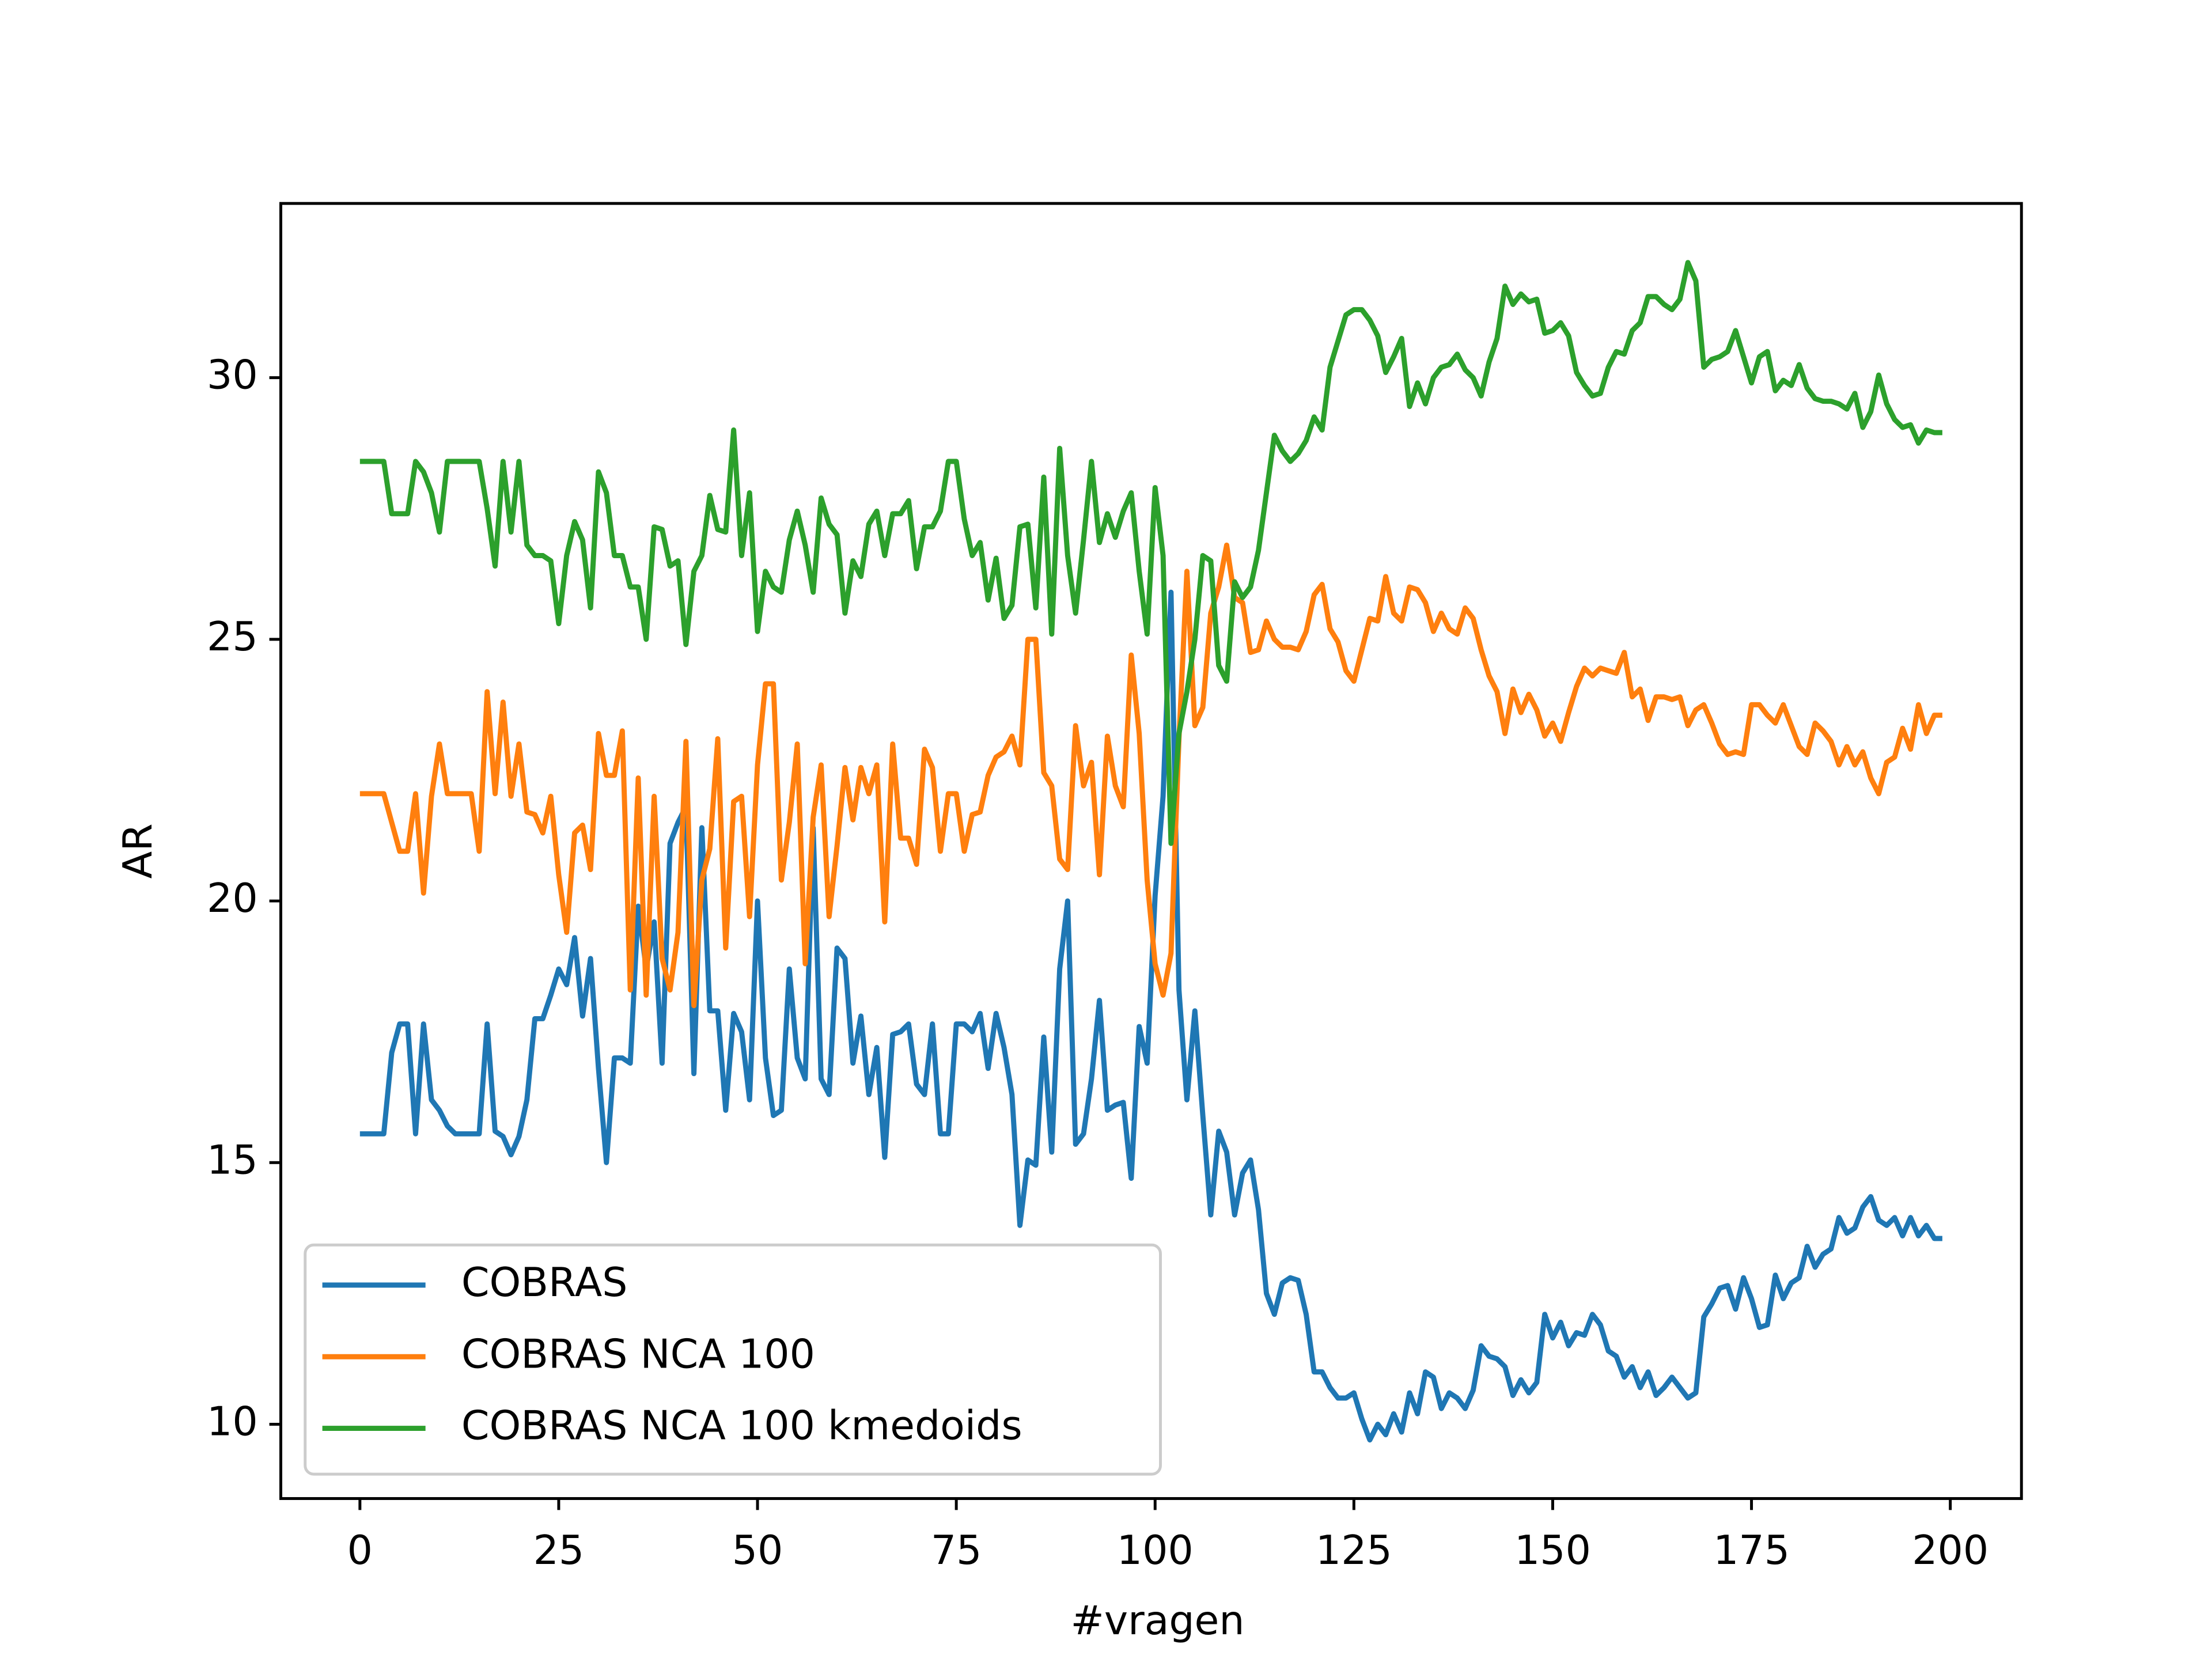  I want to click on y-tick-label: 15, so click(232, 1160).